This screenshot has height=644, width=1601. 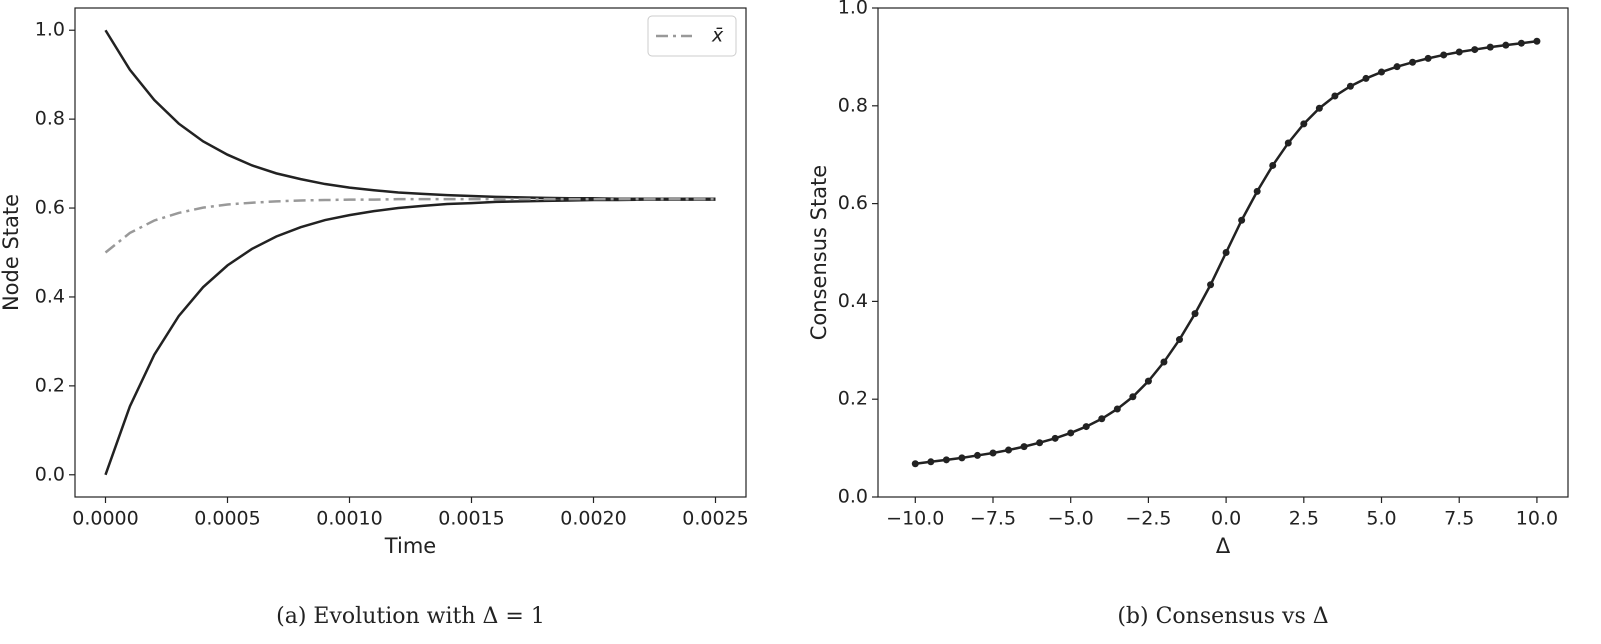 What do you see at coordinates (410, 546) in the screenshot?
I see `x-axis-label: Time` at bounding box center [410, 546].